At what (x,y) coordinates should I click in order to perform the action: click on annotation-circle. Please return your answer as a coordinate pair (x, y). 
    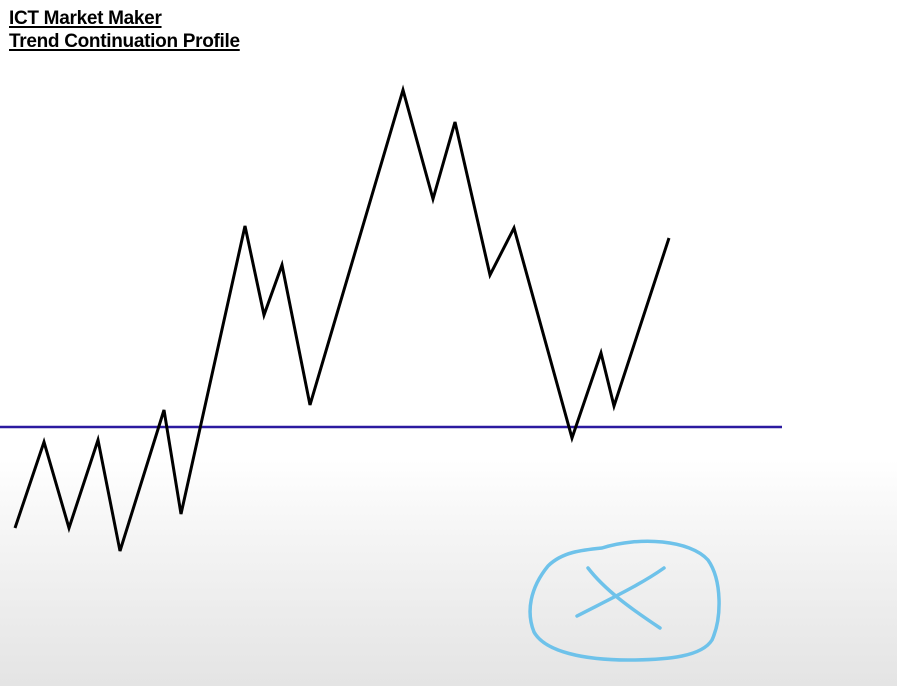
    Looking at the image, I should click on (624, 600).